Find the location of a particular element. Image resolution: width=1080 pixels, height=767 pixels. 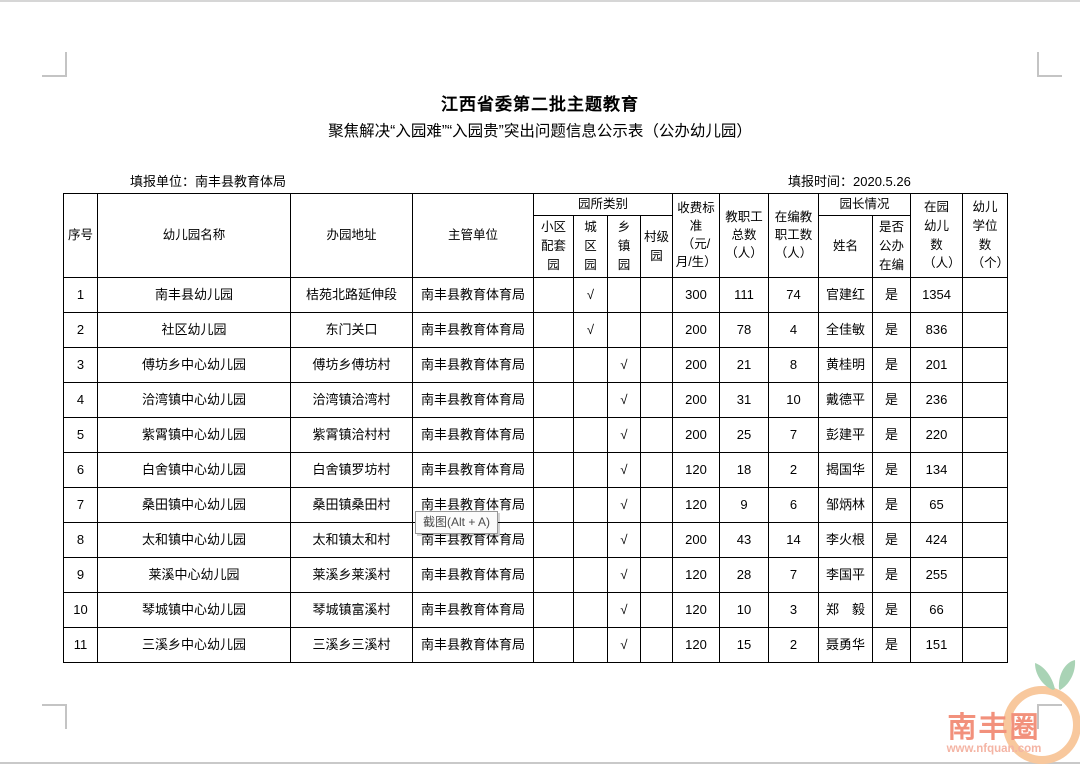

header-principal-public: 是否公办在编 is located at coordinates (892, 246).